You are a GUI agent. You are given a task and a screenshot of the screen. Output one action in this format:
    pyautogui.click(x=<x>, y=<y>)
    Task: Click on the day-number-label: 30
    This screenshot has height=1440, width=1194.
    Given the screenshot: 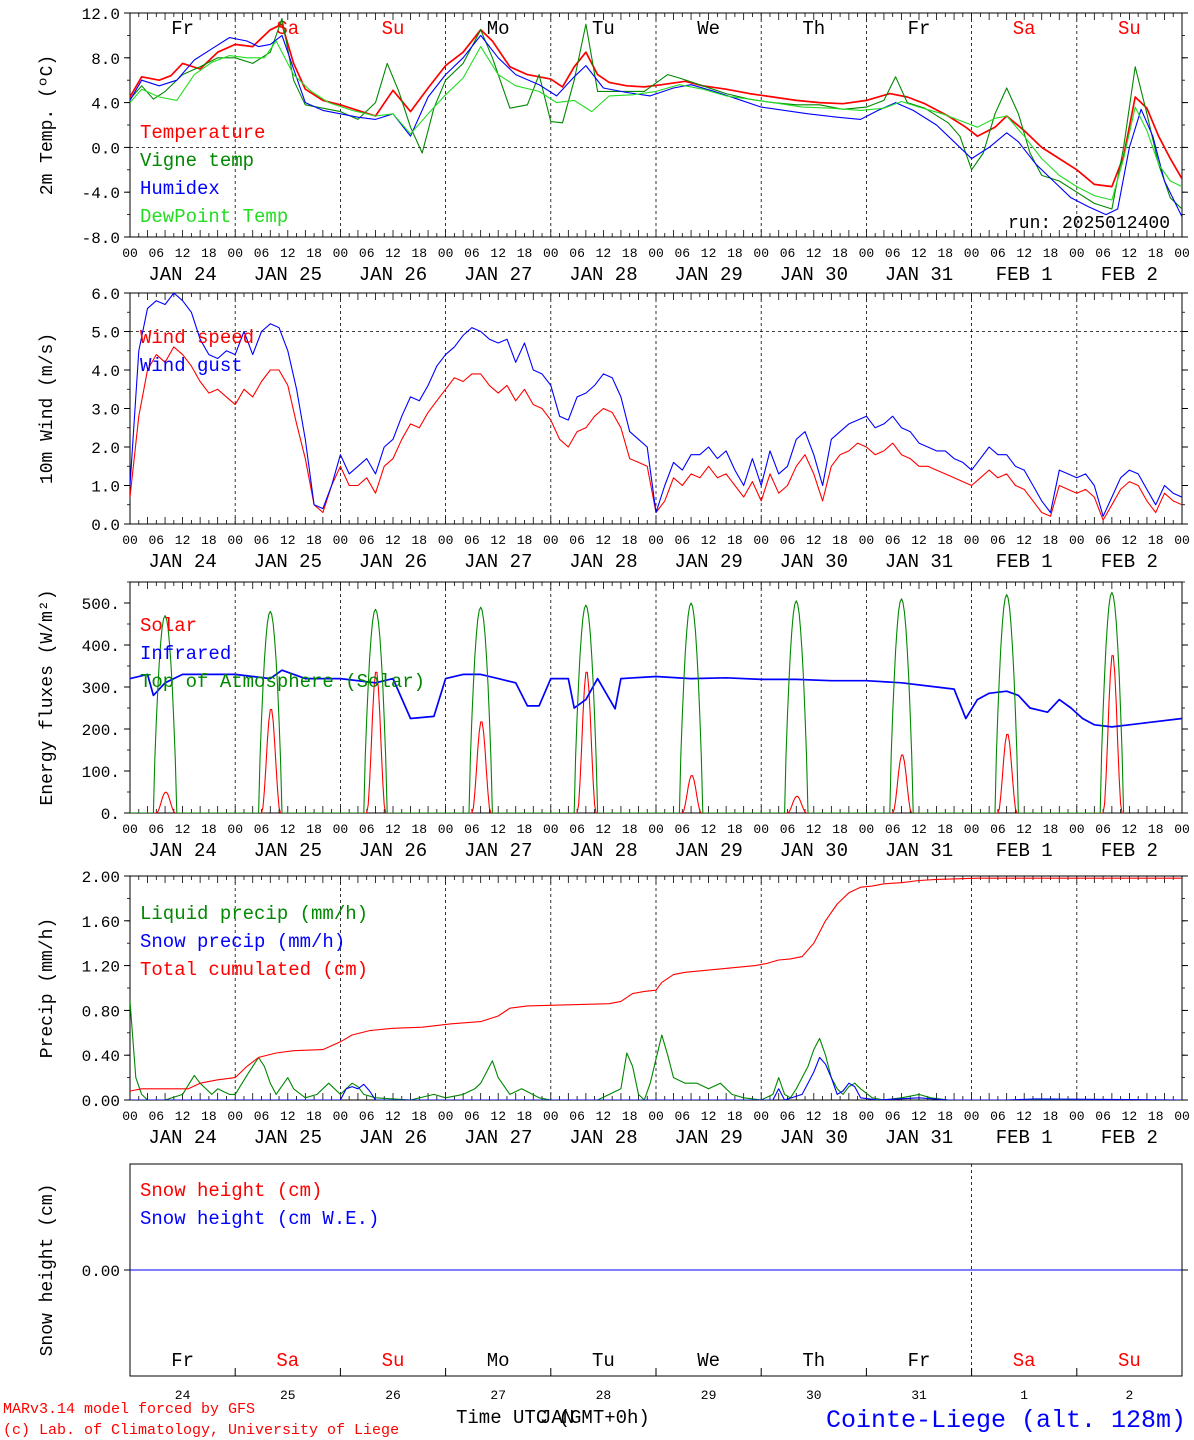 What is the action you would take?
    pyautogui.click(x=814, y=1395)
    